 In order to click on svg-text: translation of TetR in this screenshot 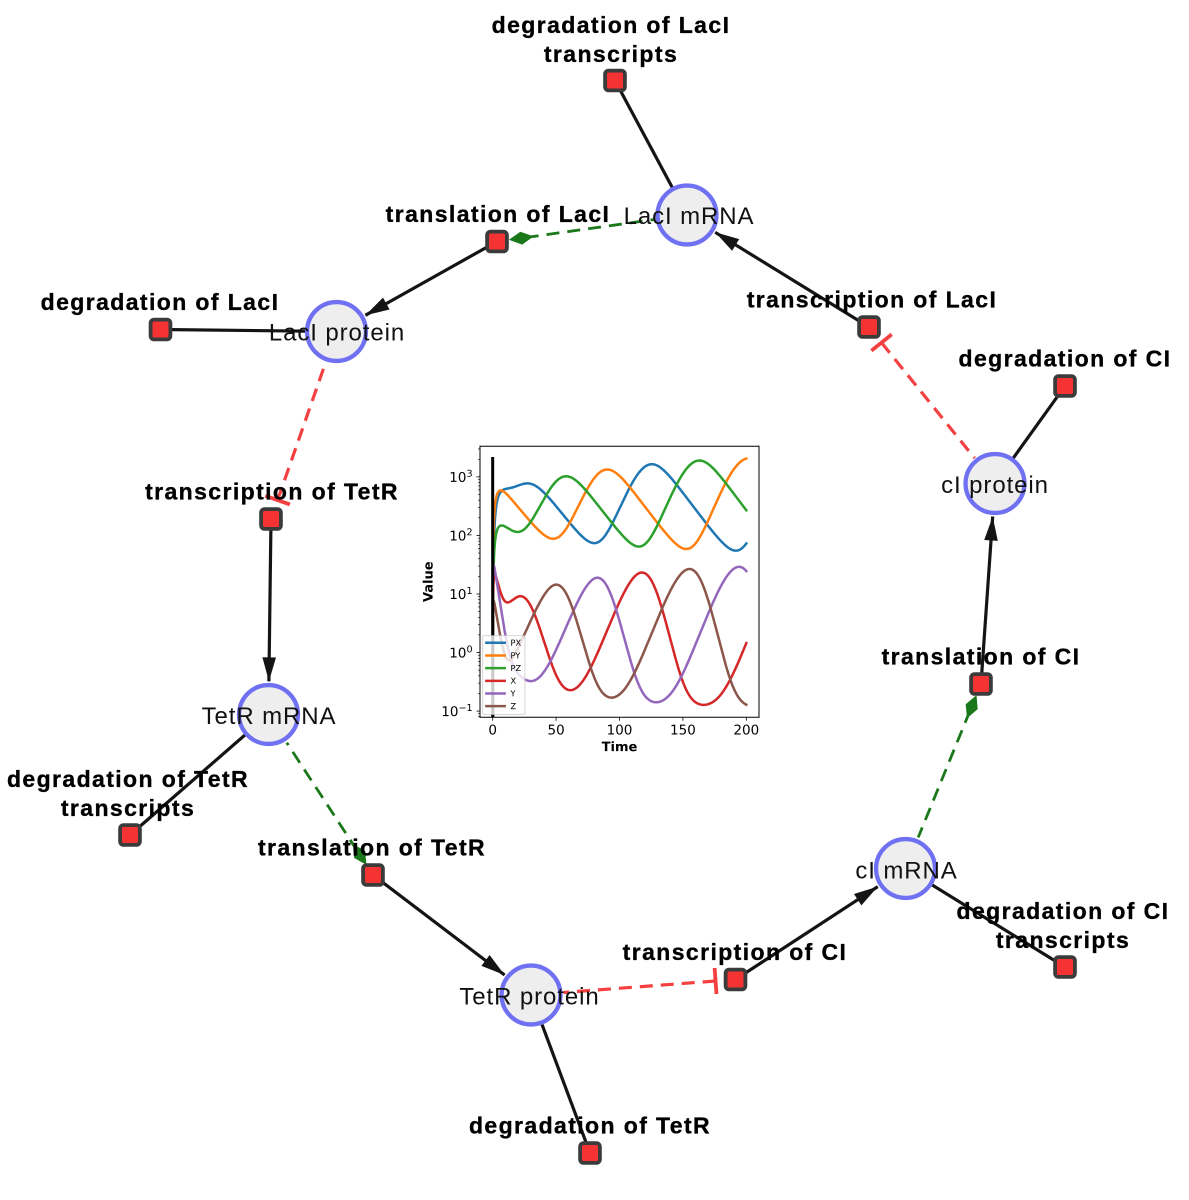, I will do `click(372, 848)`.